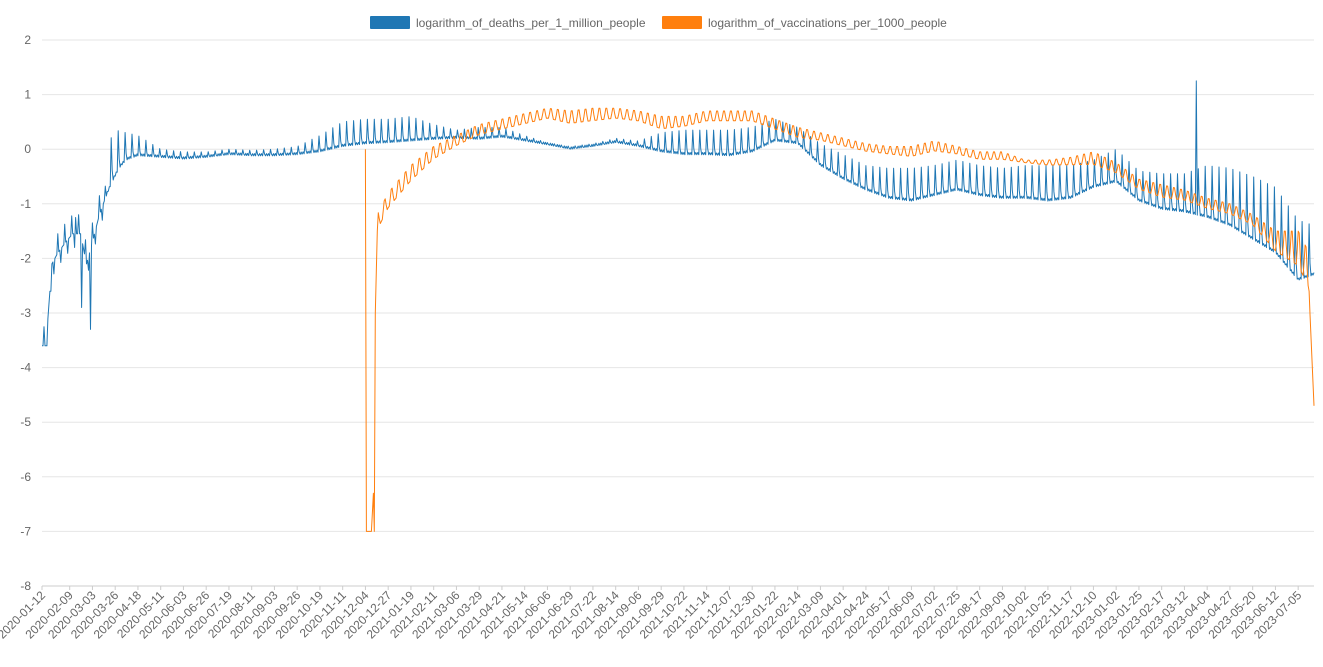 This screenshot has width=1323, height=667. Describe the element at coordinates (25, 258) in the screenshot. I see `y-tick-label: -2` at that location.